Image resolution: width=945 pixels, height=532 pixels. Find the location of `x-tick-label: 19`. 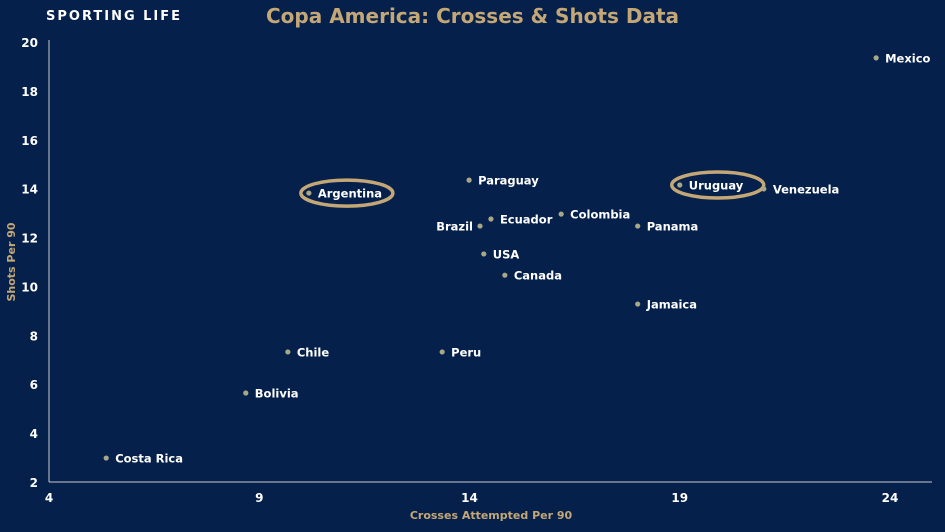

x-tick-label: 19 is located at coordinates (679, 498).